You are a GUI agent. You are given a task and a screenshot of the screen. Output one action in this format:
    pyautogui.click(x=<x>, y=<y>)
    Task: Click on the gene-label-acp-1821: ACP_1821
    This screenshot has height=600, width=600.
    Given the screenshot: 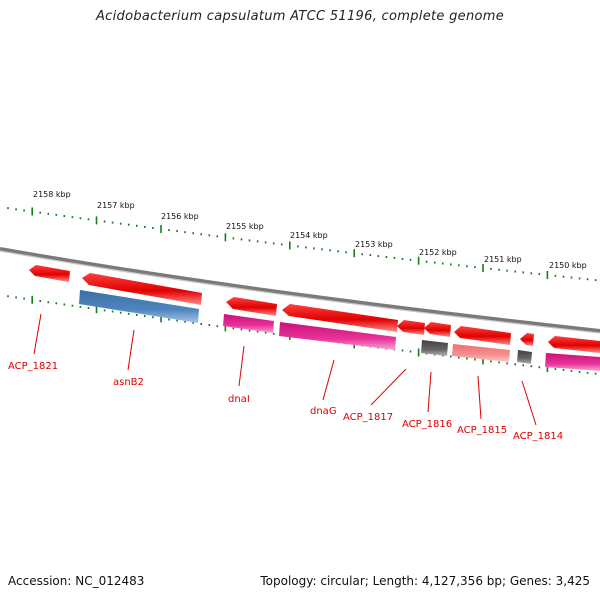 What is the action you would take?
    pyautogui.click(x=33, y=366)
    